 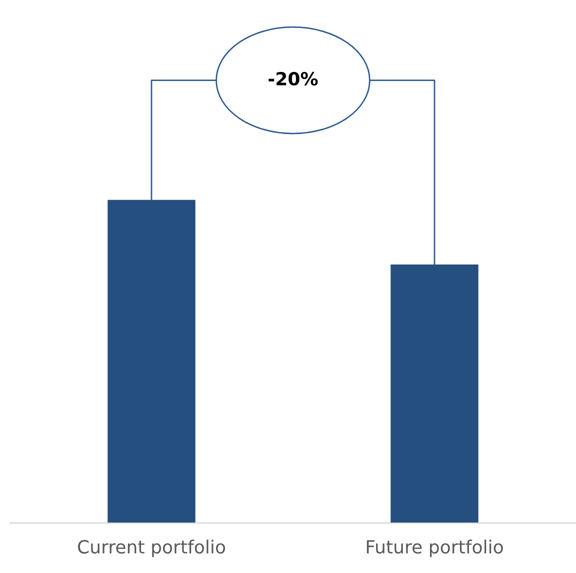 What do you see at coordinates (152, 549) in the screenshot?
I see `x-tick-label: Current portfolio` at bounding box center [152, 549].